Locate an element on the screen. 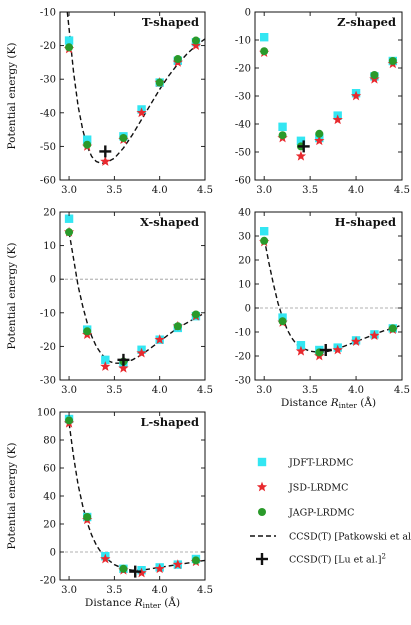 Image resolution: width=411 pixels, height=625 pixels. y-tick-label: 100 is located at coordinates (46, 413).